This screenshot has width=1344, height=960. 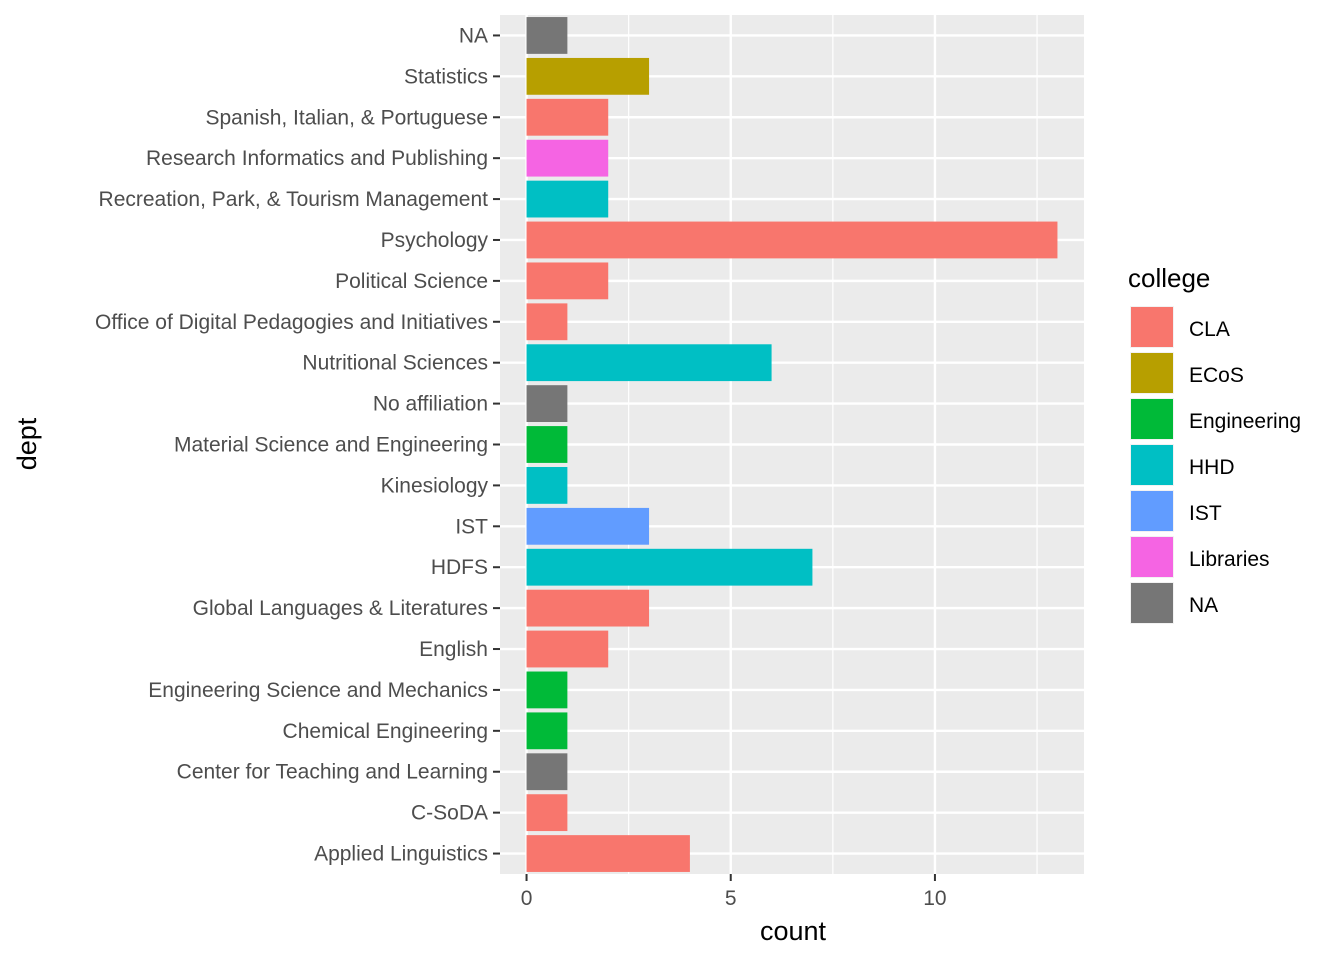 What do you see at coordinates (317, 158) in the screenshot?
I see `y-tick-label: Research Informatics and Publishing` at bounding box center [317, 158].